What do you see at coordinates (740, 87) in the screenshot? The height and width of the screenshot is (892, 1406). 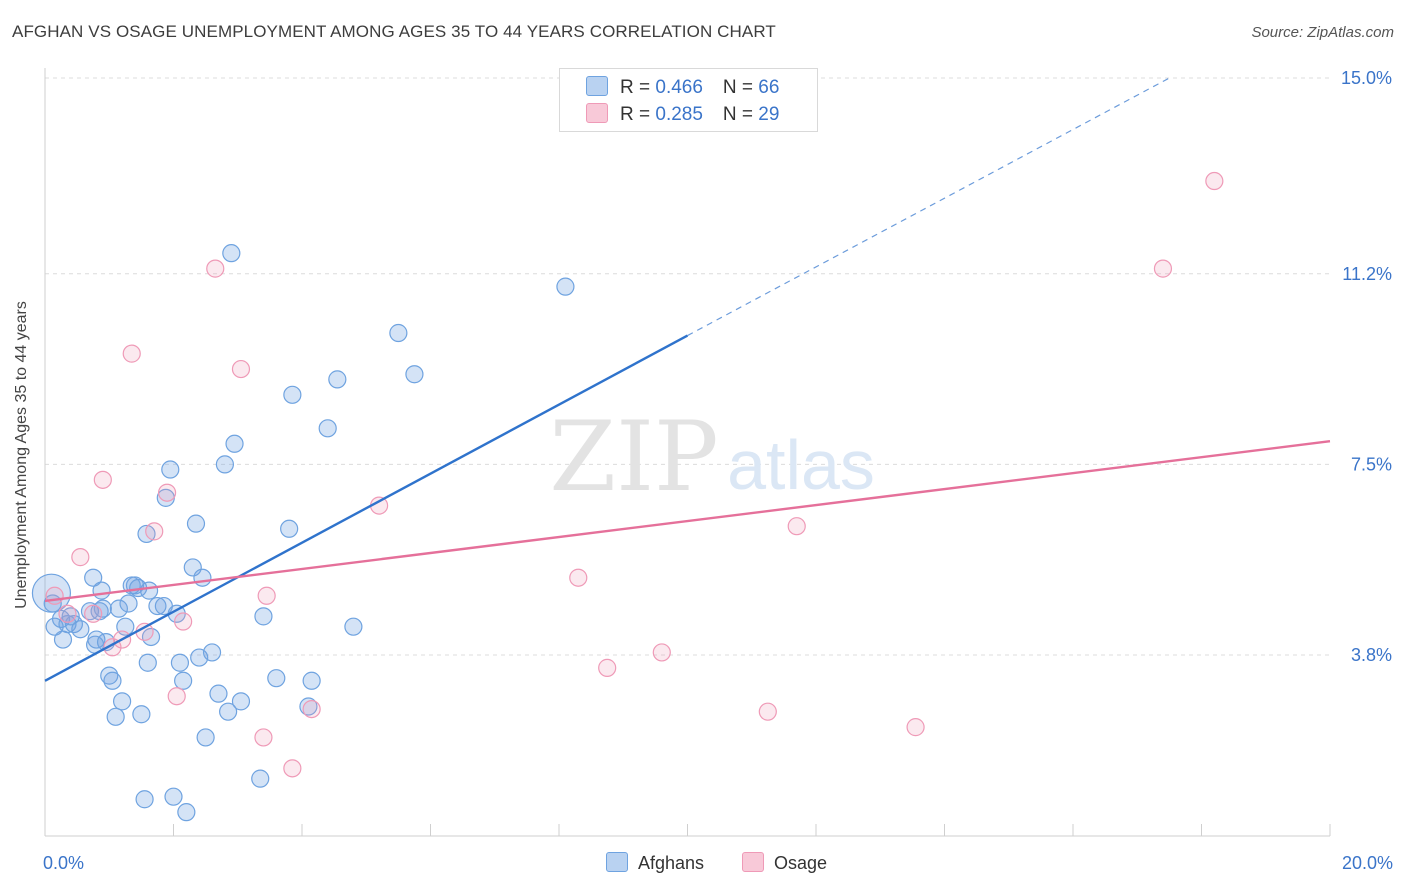 I see `afghans-n-label: N =` at bounding box center [740, 87].